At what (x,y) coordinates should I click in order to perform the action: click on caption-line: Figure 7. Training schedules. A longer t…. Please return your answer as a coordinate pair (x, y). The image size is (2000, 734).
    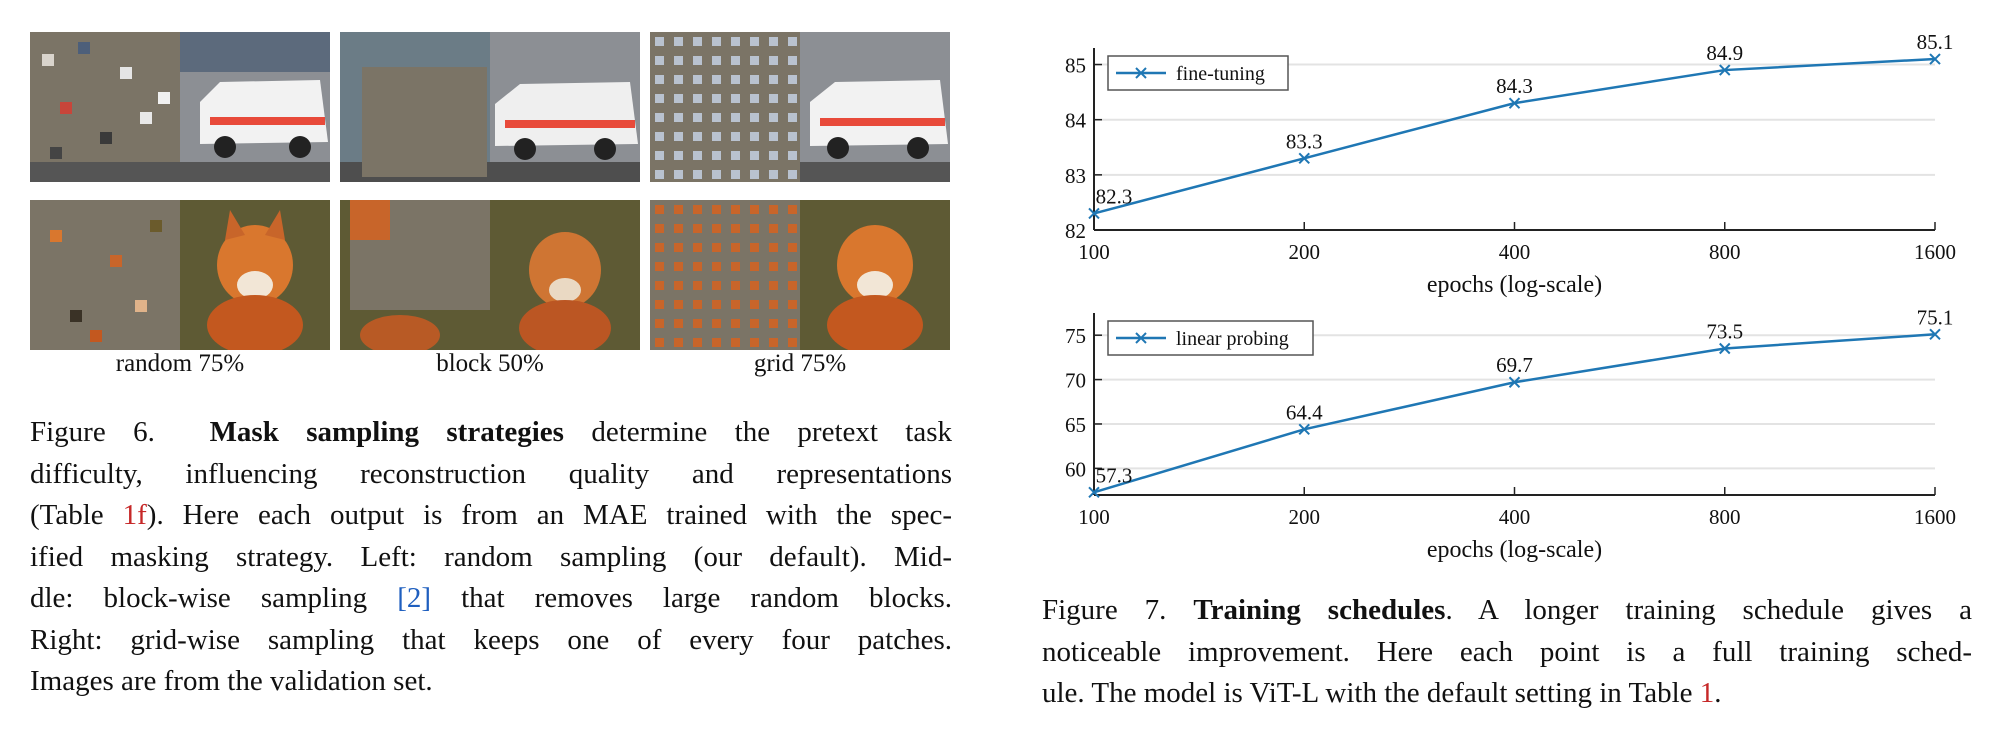
    Looking at the image, I should click on (1507, 611).